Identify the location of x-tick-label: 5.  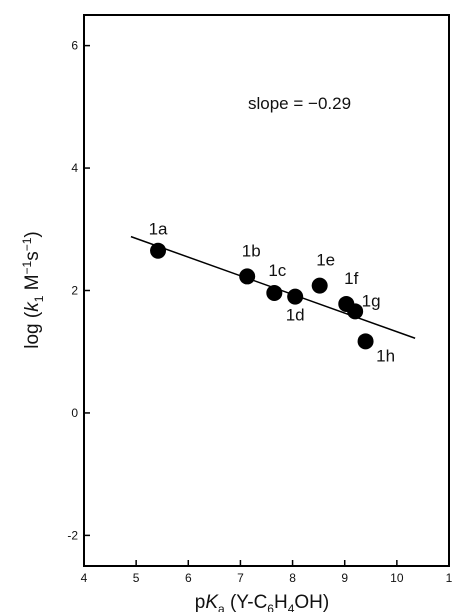
(136, 578).